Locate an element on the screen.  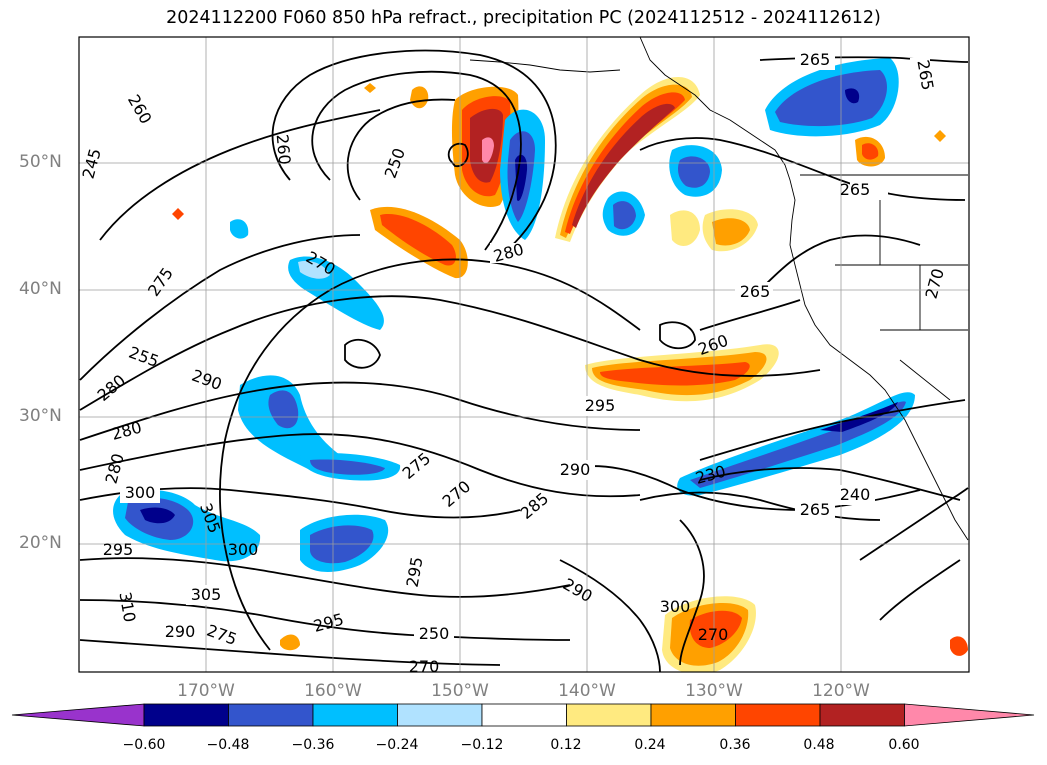
contour-label: 240 is located at coordinates (855, 494).